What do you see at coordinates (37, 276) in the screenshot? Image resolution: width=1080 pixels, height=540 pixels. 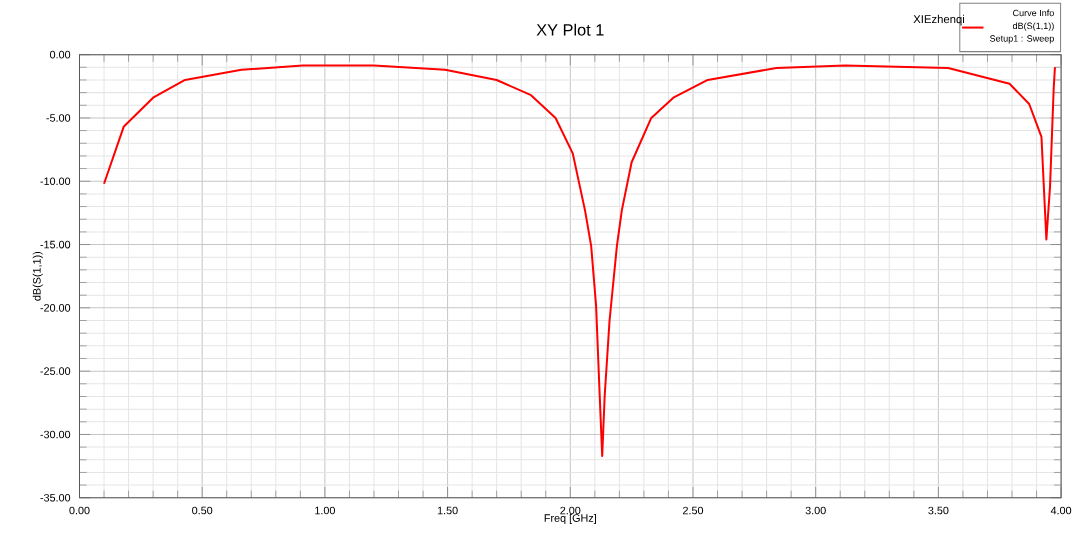 I see `y-axis-title: dB(S(1,1))` at bounding box center [37, 276].